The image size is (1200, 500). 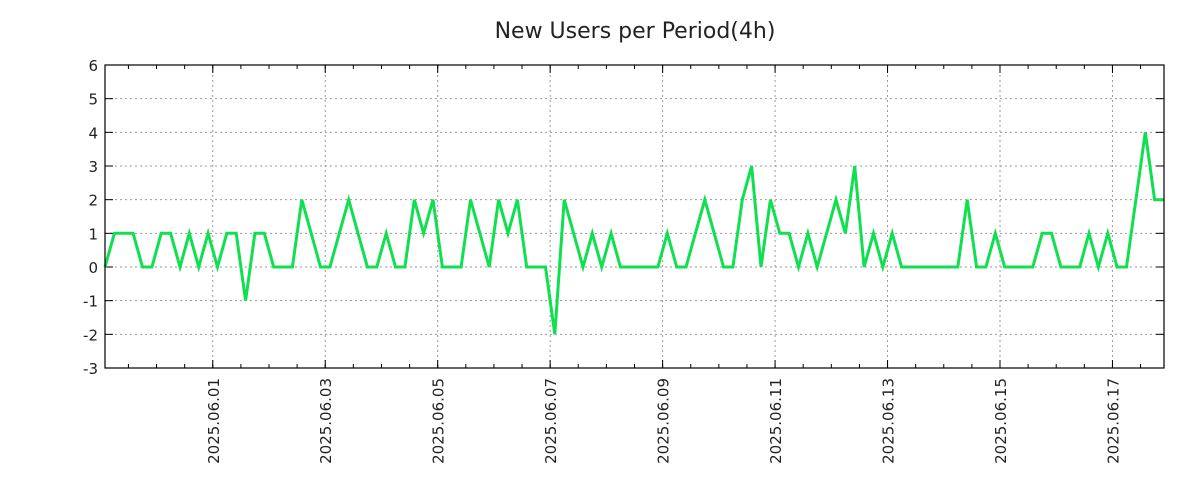 What do you see at coordinates (776, 421) in the screenshot?
I see `x-tick-label: 2025.06.11` at bounding box center [776, 421].